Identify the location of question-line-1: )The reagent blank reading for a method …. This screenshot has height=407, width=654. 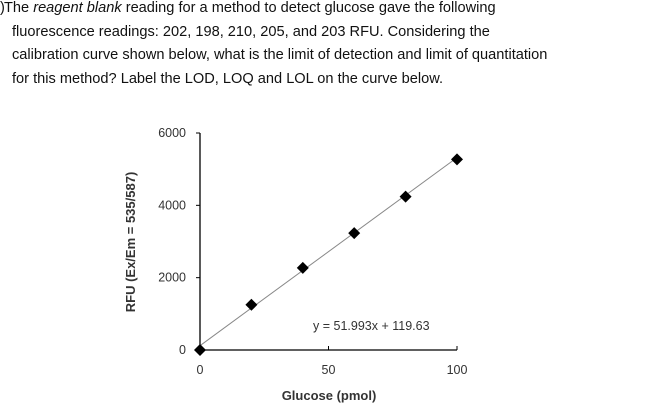
(248, 8).